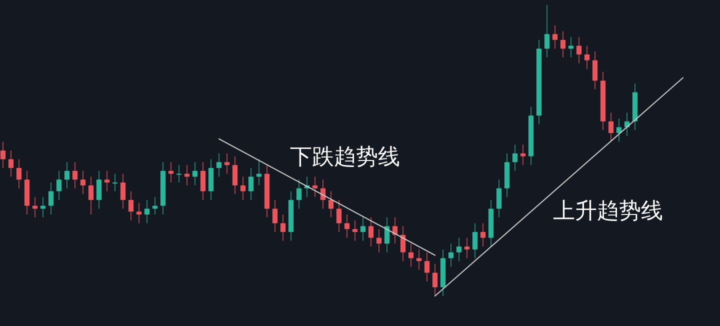 The height and width of the screenshot is (326, 720). I want to click on annotation: 上升趋势线, so click(608, 211).